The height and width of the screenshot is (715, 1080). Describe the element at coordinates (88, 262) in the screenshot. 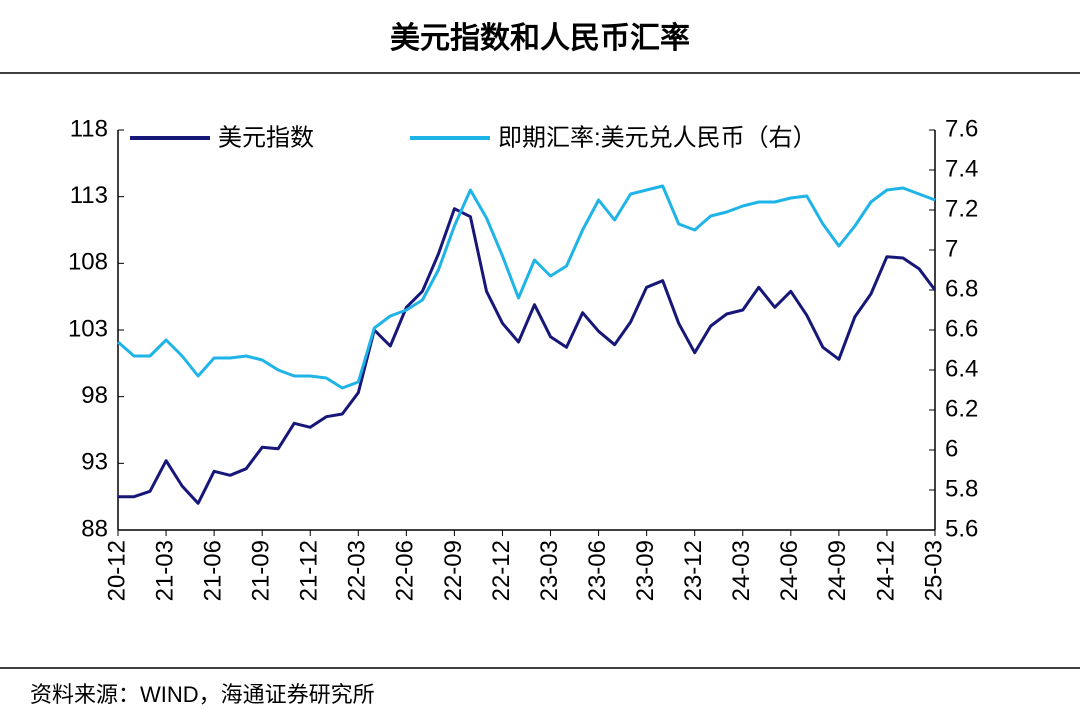

I see `y-tick-label: 108` at that location.